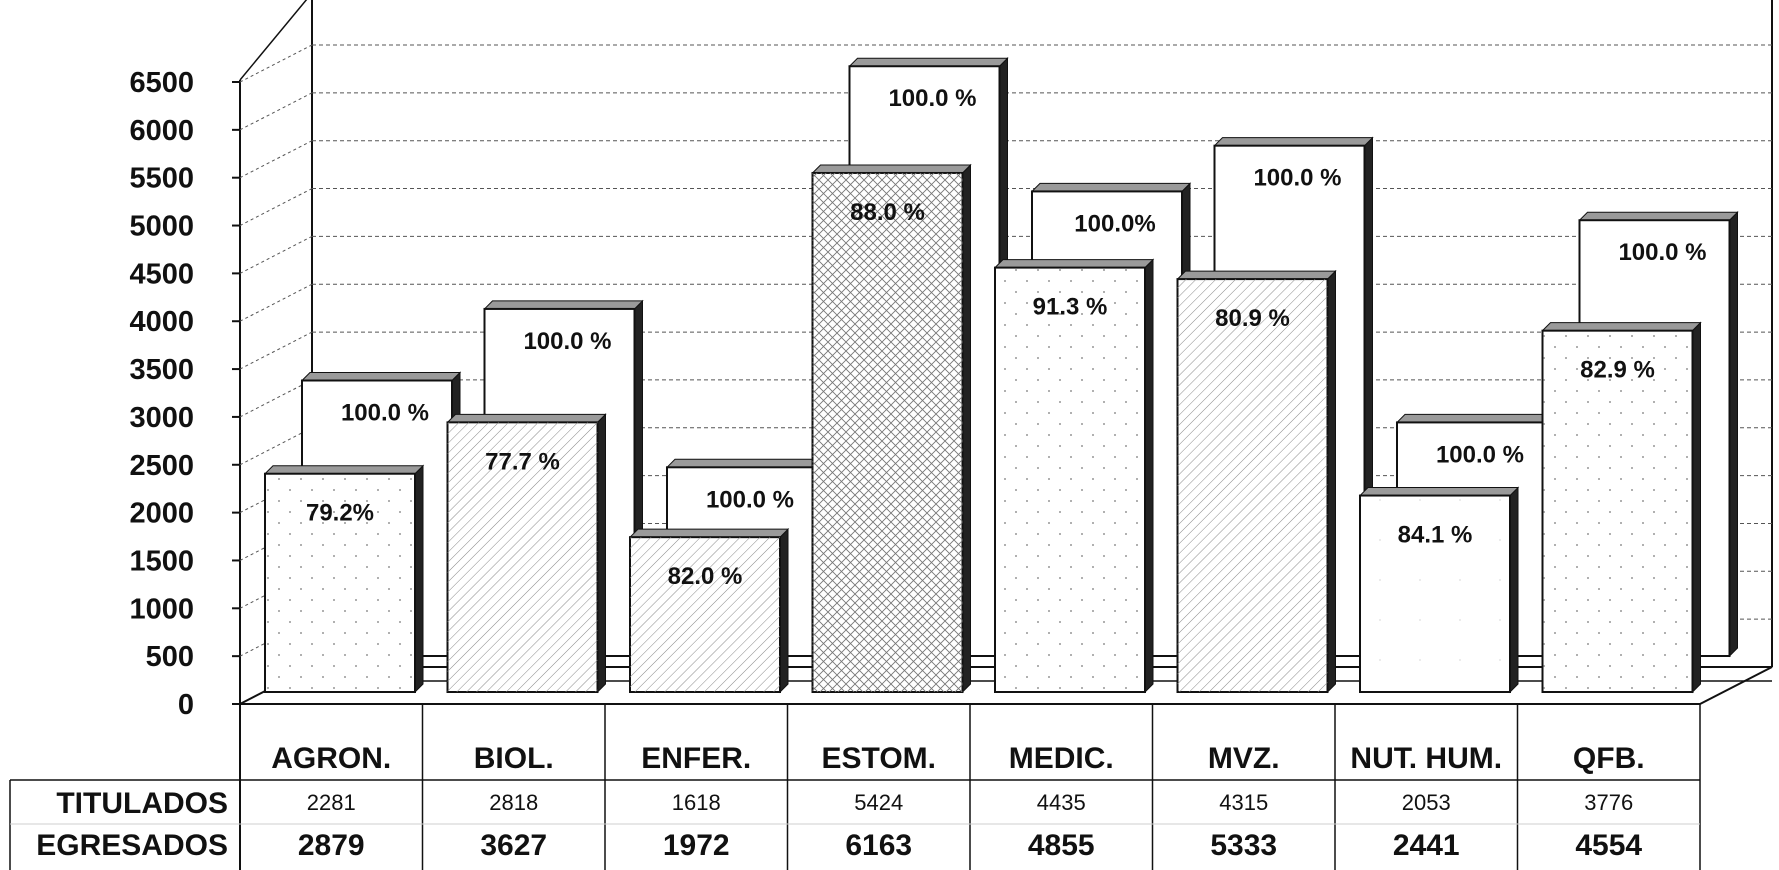  What do you see at coordinates (1609, 758) in the screenshot?
I see `x-category-label: QFB.` at bounding box center [1609, 758].